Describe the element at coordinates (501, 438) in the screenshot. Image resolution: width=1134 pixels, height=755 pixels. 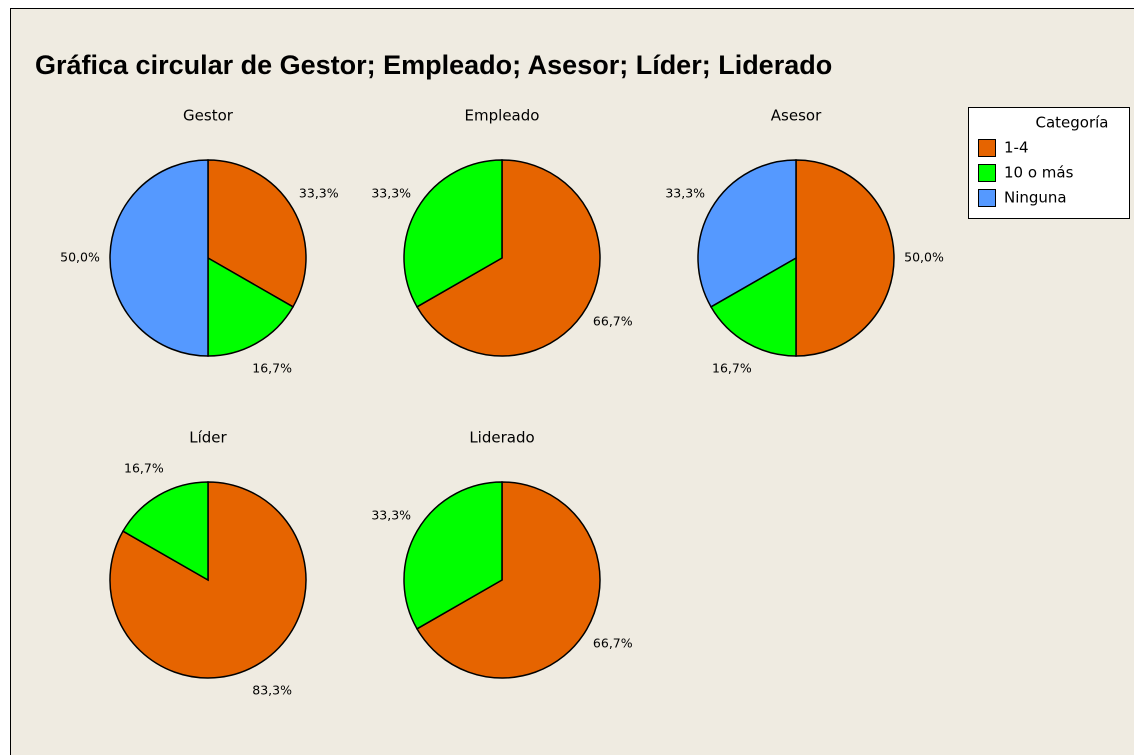
I see `pie-title: Liderado` at that location.